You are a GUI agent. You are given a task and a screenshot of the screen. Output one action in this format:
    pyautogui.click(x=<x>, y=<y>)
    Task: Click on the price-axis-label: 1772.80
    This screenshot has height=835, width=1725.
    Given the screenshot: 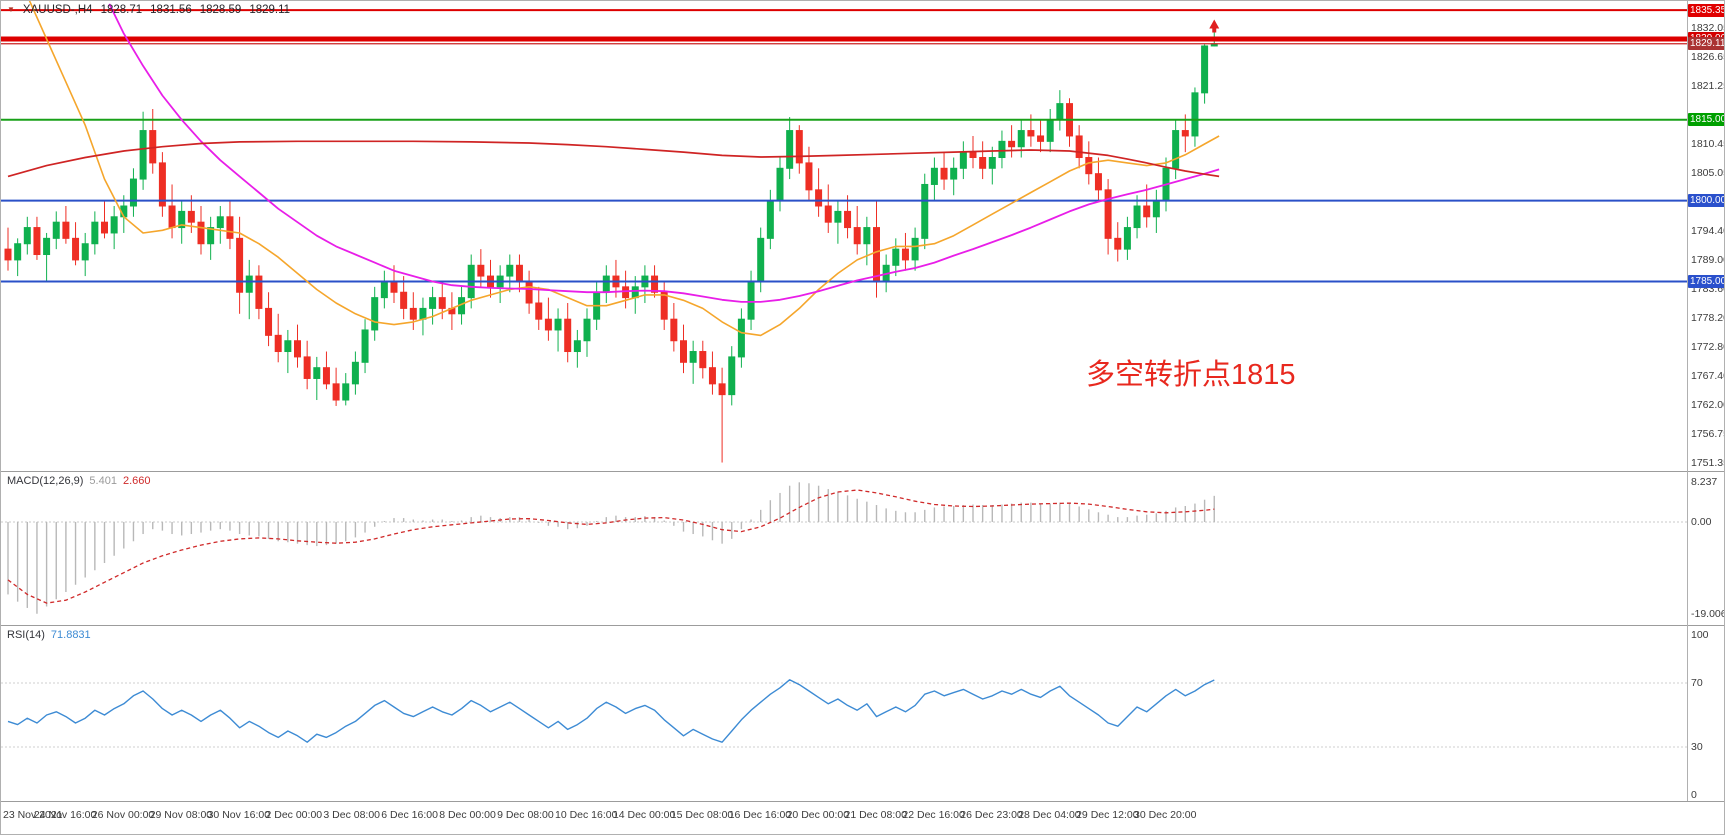 What is the action you would take?
    pyautogui.click(x=1707, y=347)
    